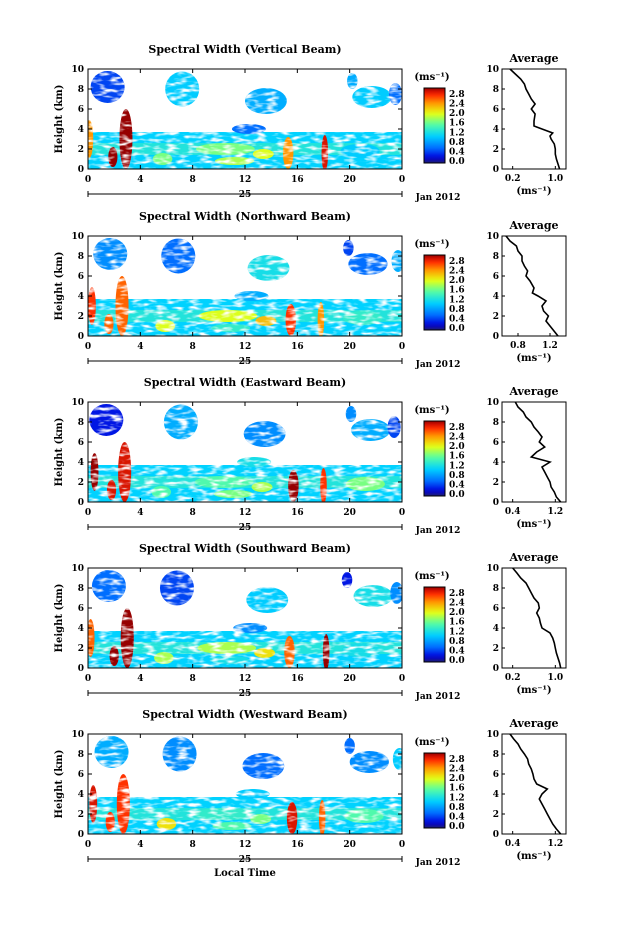  Describe the element at coordinates (431, 742) in the screenshot. I see `colorbar-unit: (ms⁻¹)` at that location.